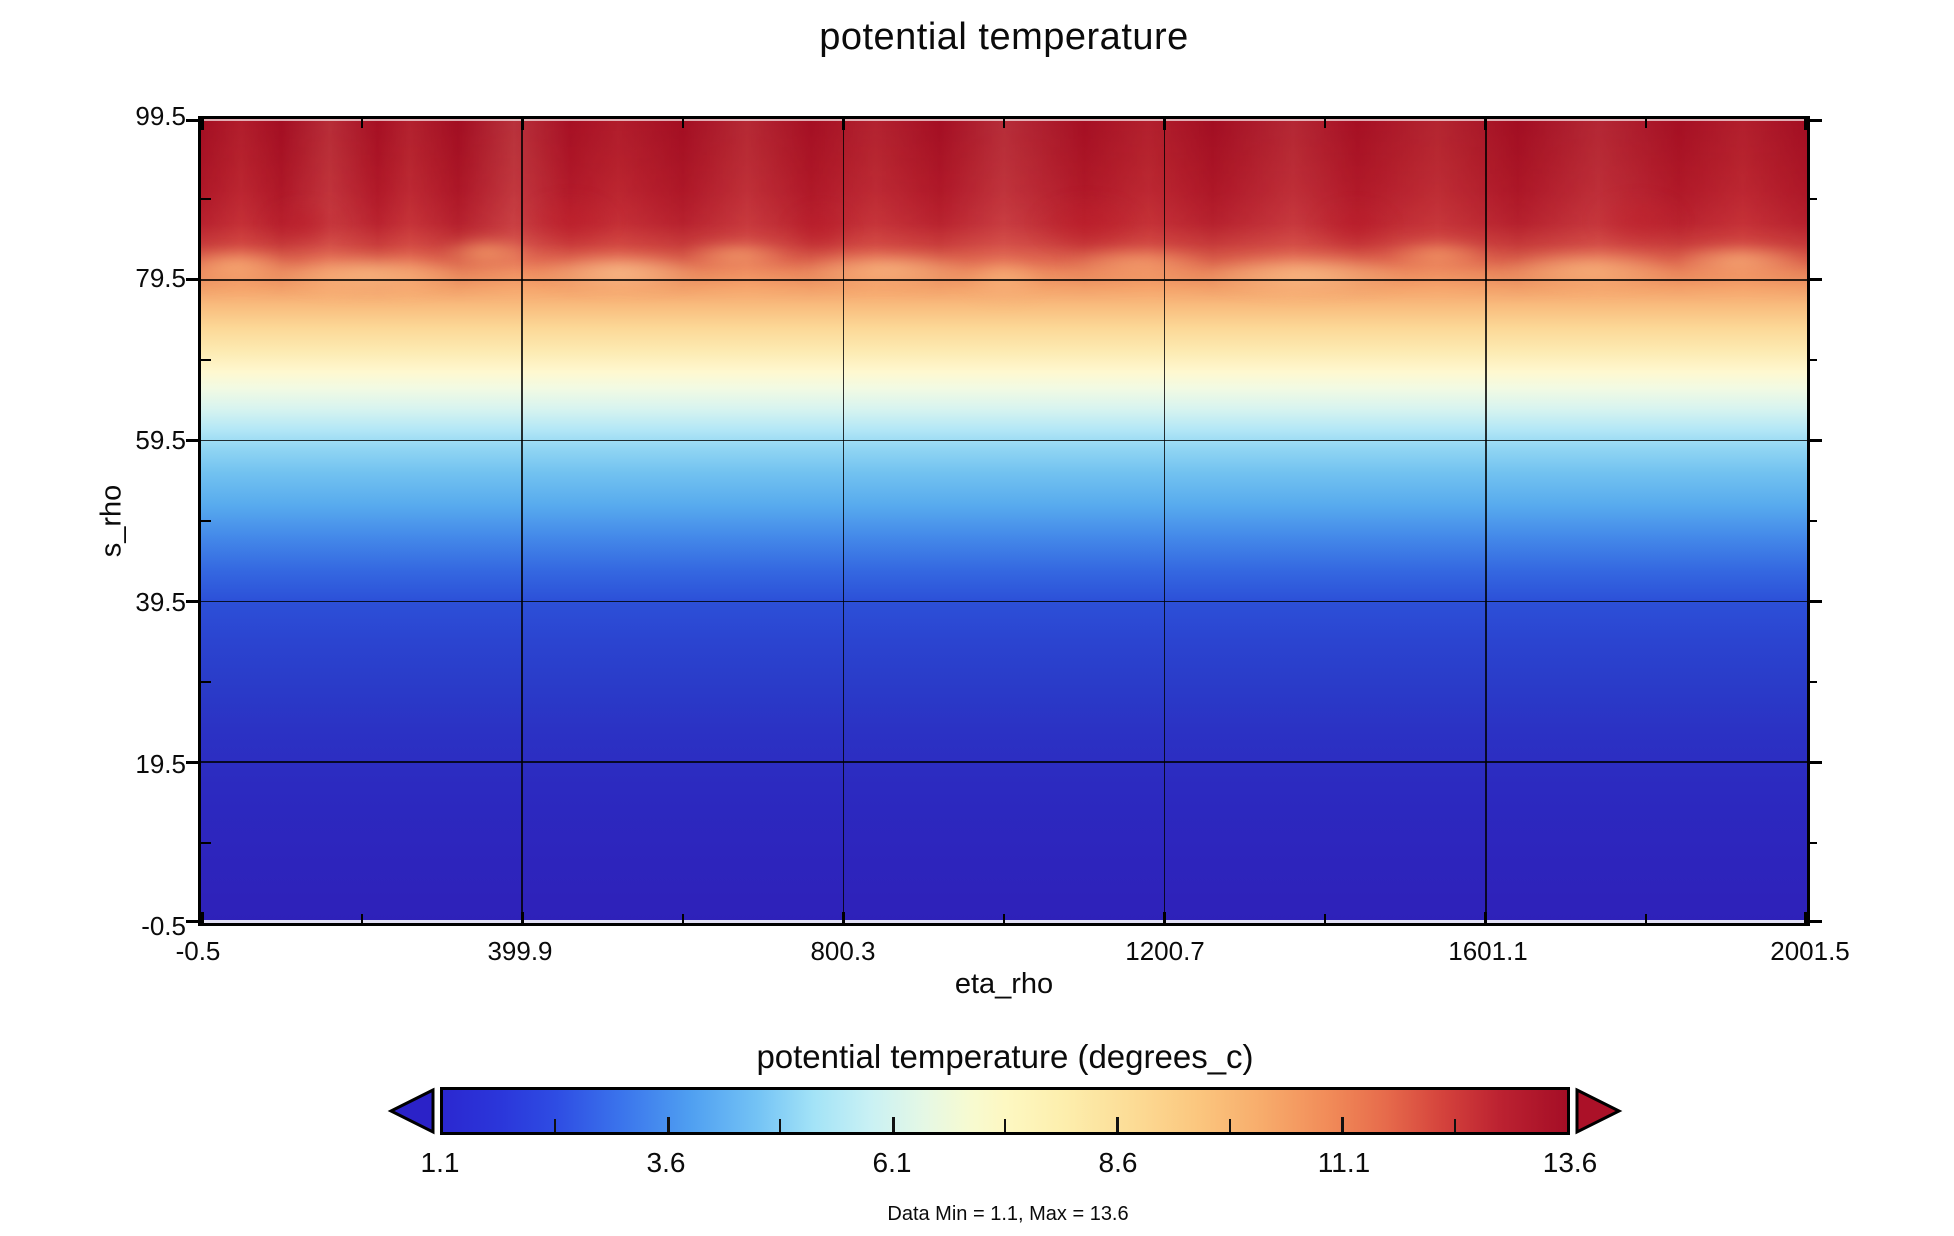 Image resolution: width=1954 pixels, height=1236 pixels. Describe the element at coordinates (440, 1162) in the screenshot. I see `colorbar-tick-label: 1.1` at that location.